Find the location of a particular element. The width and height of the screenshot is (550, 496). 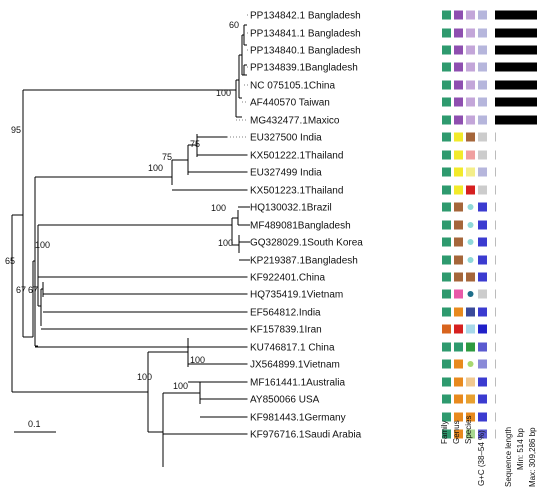

taxon-label: KF976716.1Saudi Arabia is located at coordinates (306, 435).